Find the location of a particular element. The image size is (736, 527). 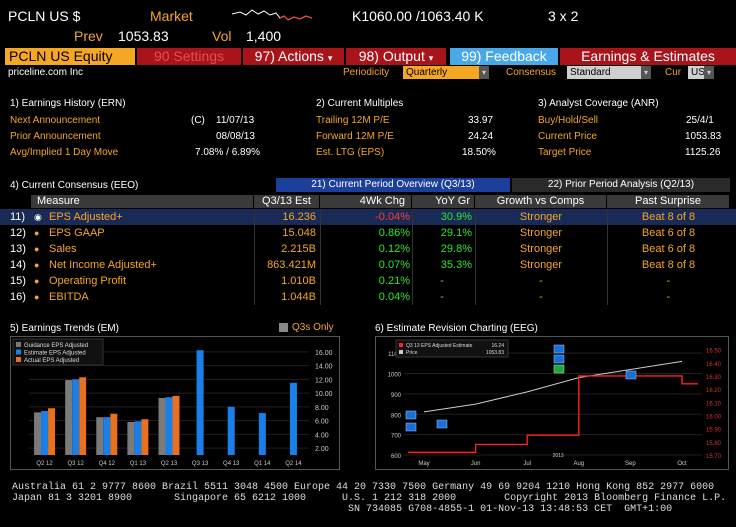

consensus-select: Standard ▾ is located at coordinates (609, 72).